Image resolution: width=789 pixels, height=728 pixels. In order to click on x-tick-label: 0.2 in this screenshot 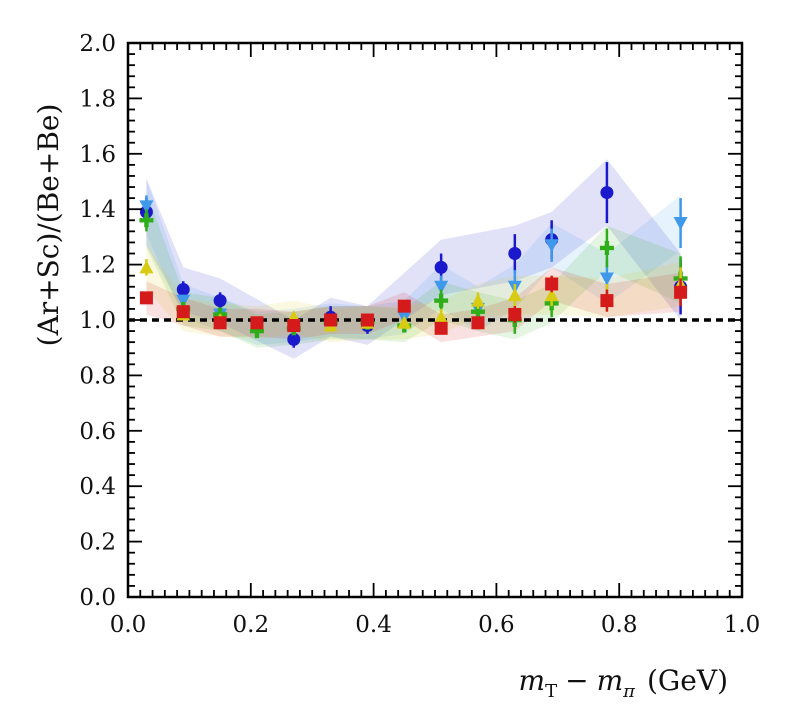, I will do `click(251, 625)`.